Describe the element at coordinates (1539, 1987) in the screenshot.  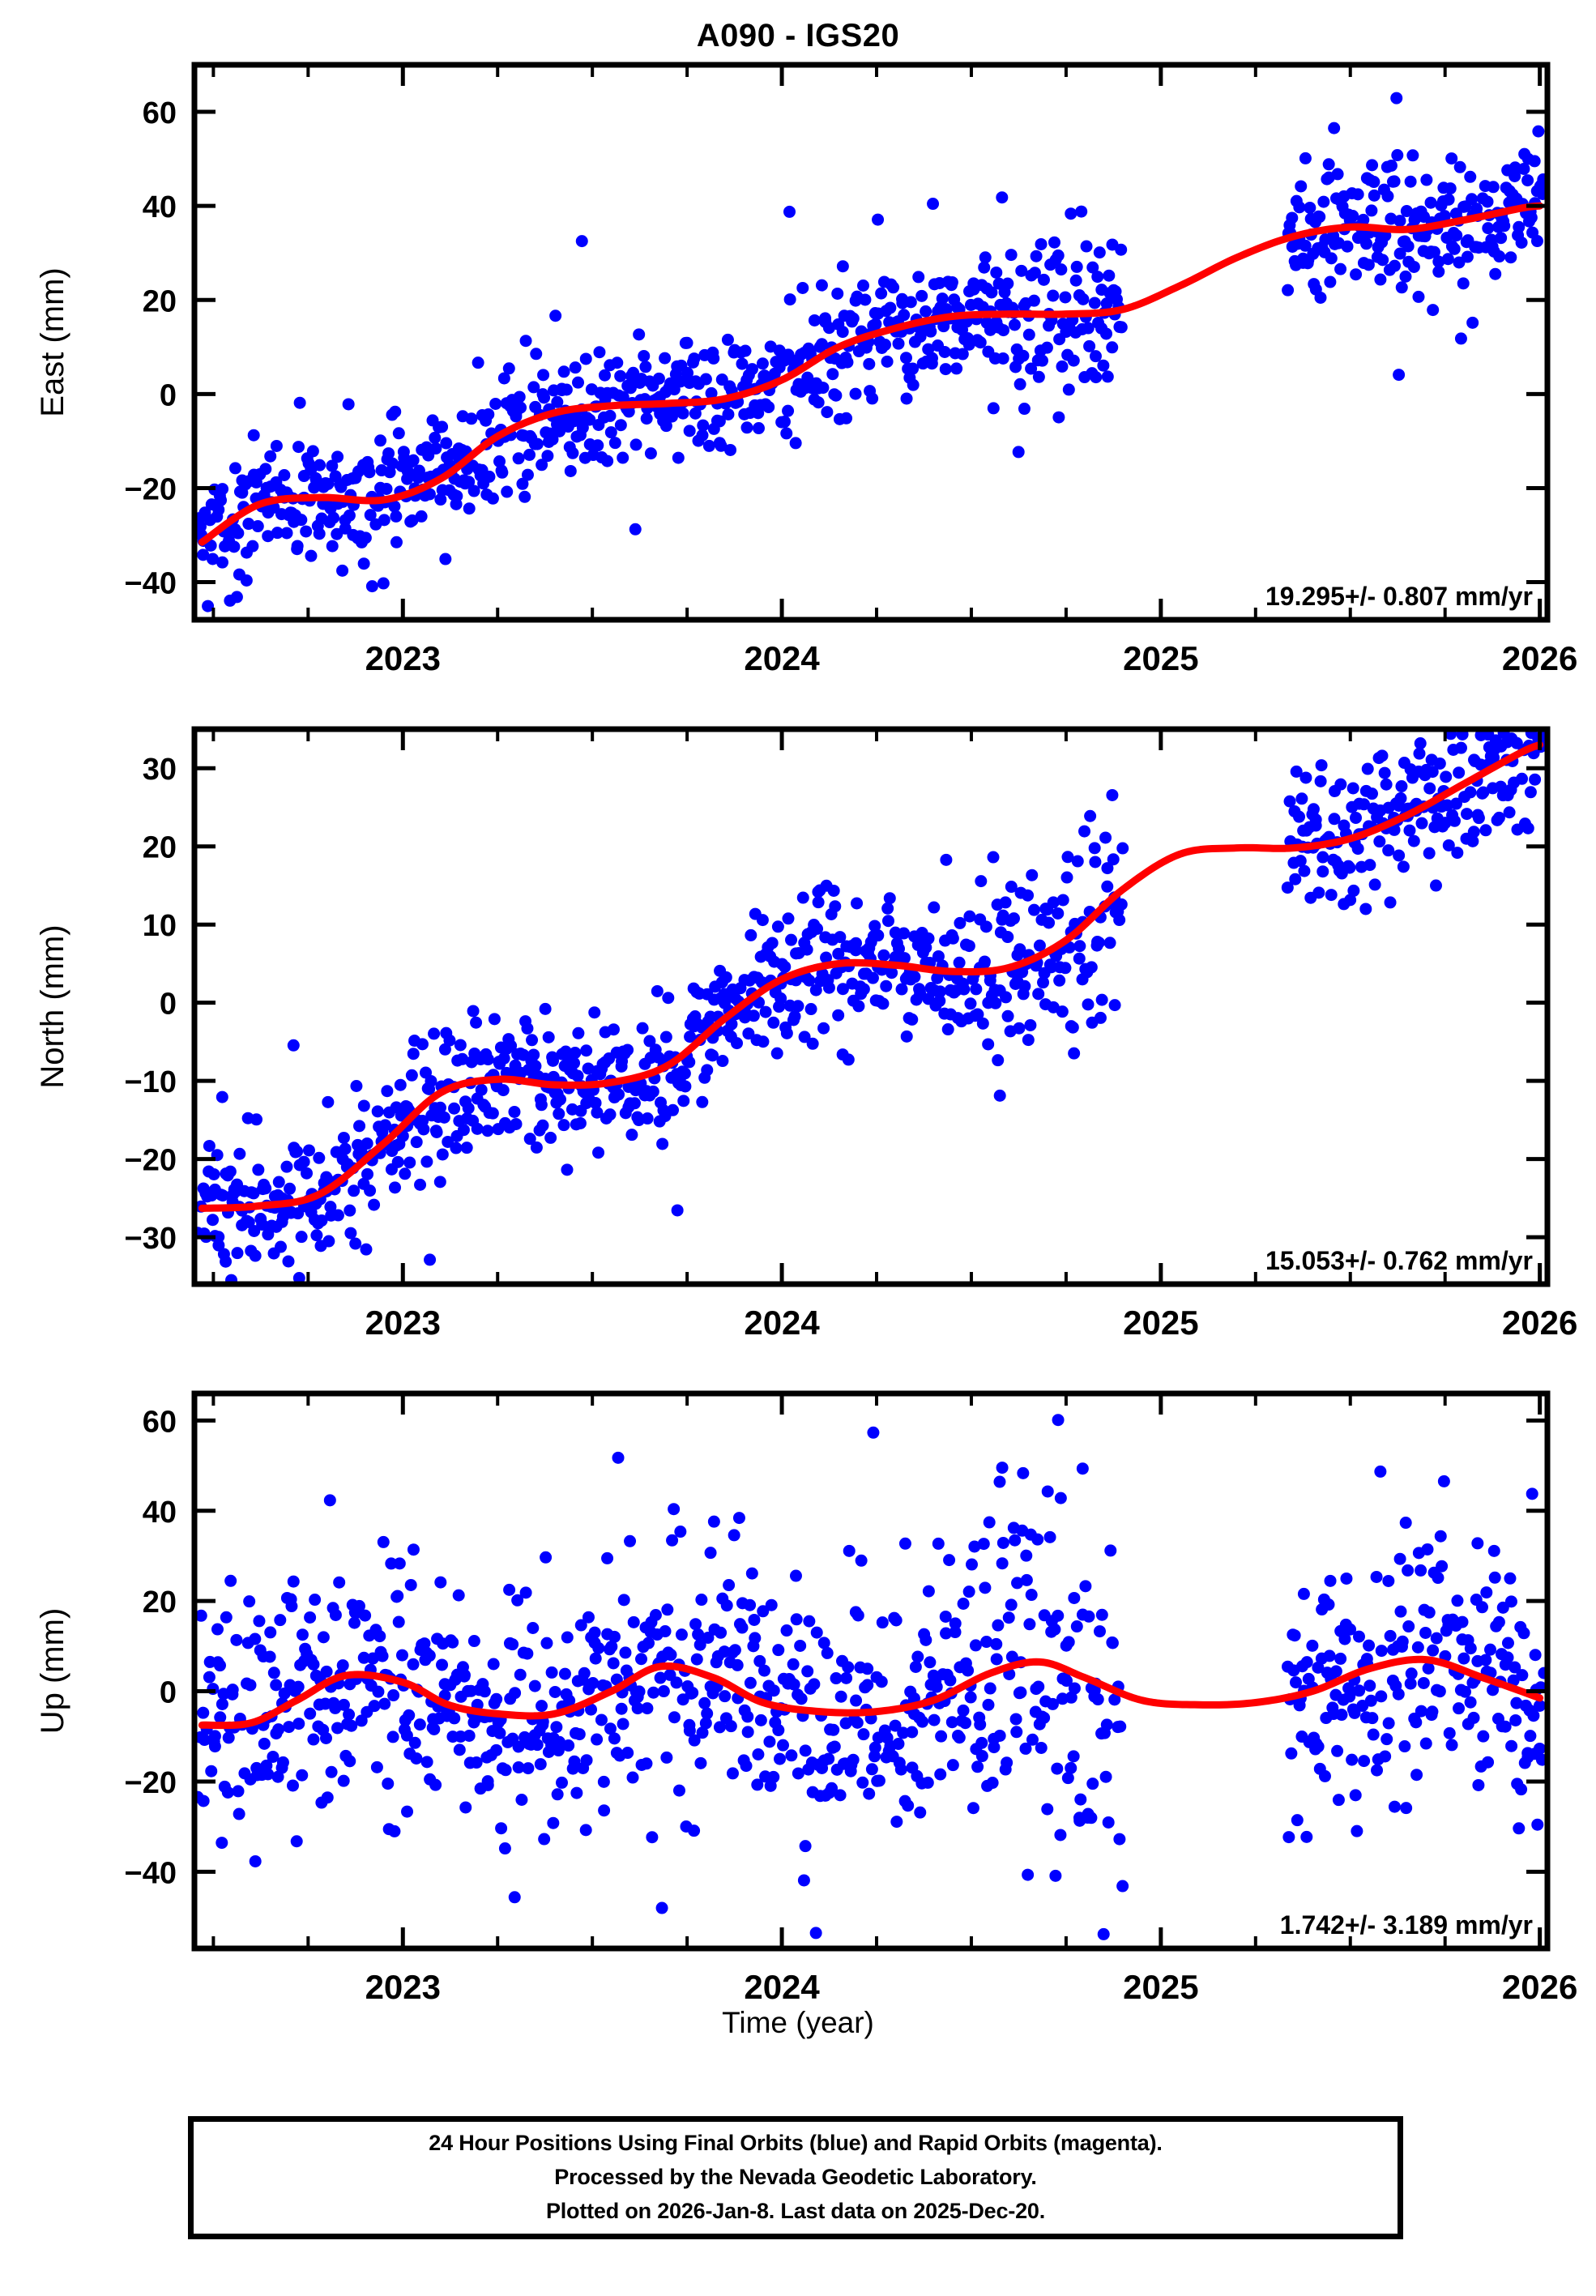
I see `up-panel-xtick-label: 2026` at that location.